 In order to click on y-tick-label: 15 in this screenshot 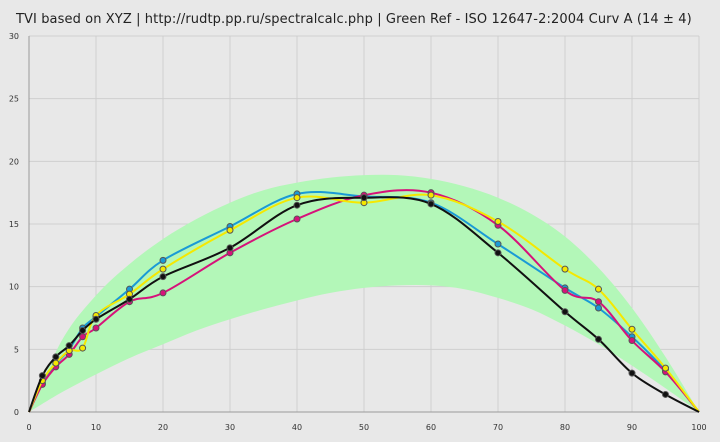, I will do `click(14, 224)`.